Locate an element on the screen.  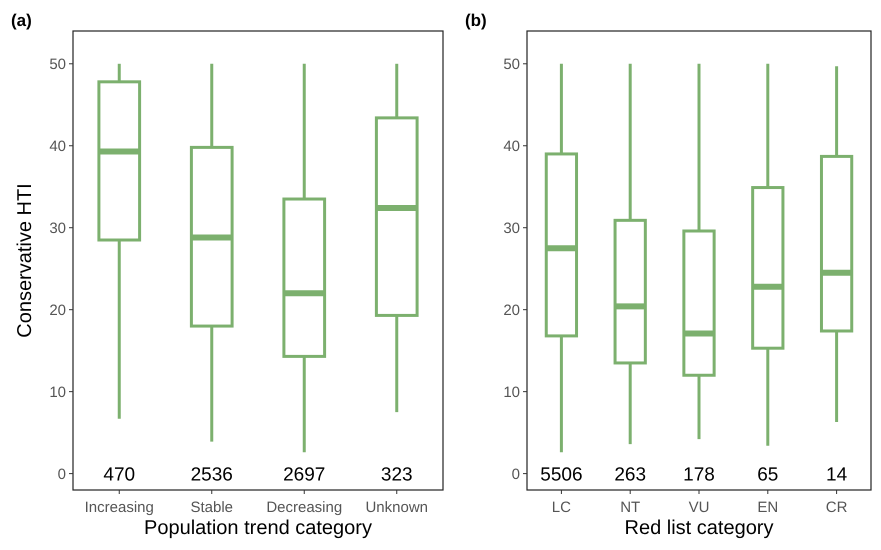
annotation: 5506 is located at coordinates (561, 475).